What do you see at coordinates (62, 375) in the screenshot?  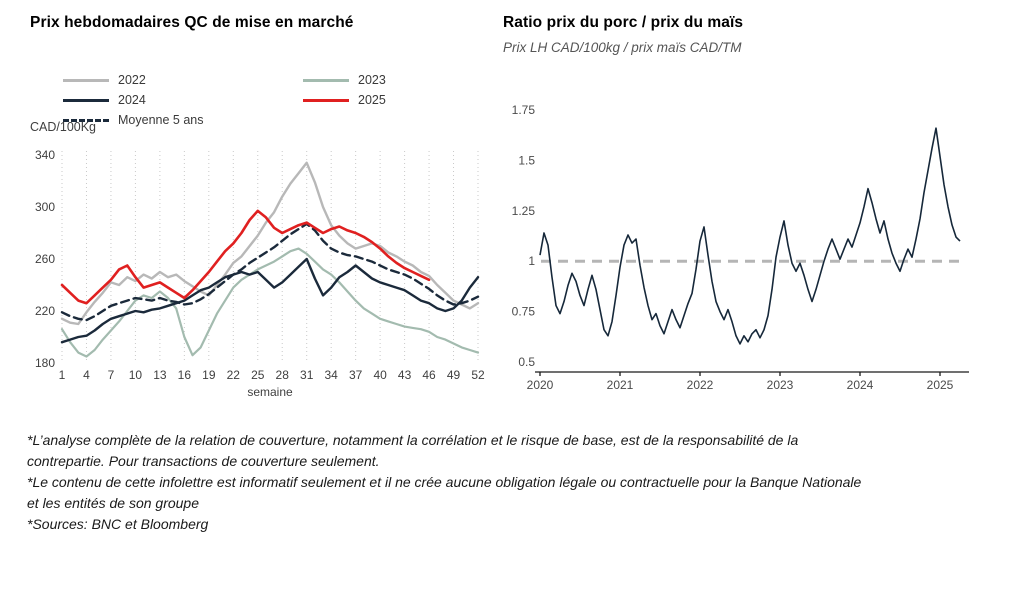 I see `x-tick-label: 1` at bounding box center [62, 375].